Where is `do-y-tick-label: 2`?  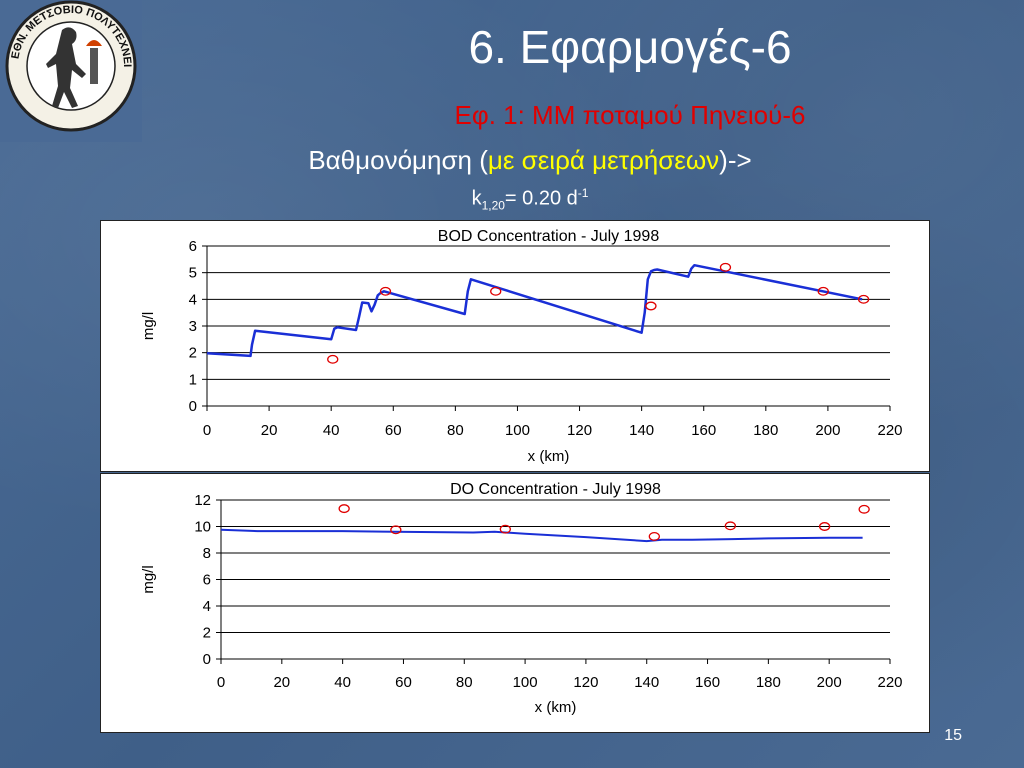 do-y-tick-label: 2 is located at coordinates (207, 633).